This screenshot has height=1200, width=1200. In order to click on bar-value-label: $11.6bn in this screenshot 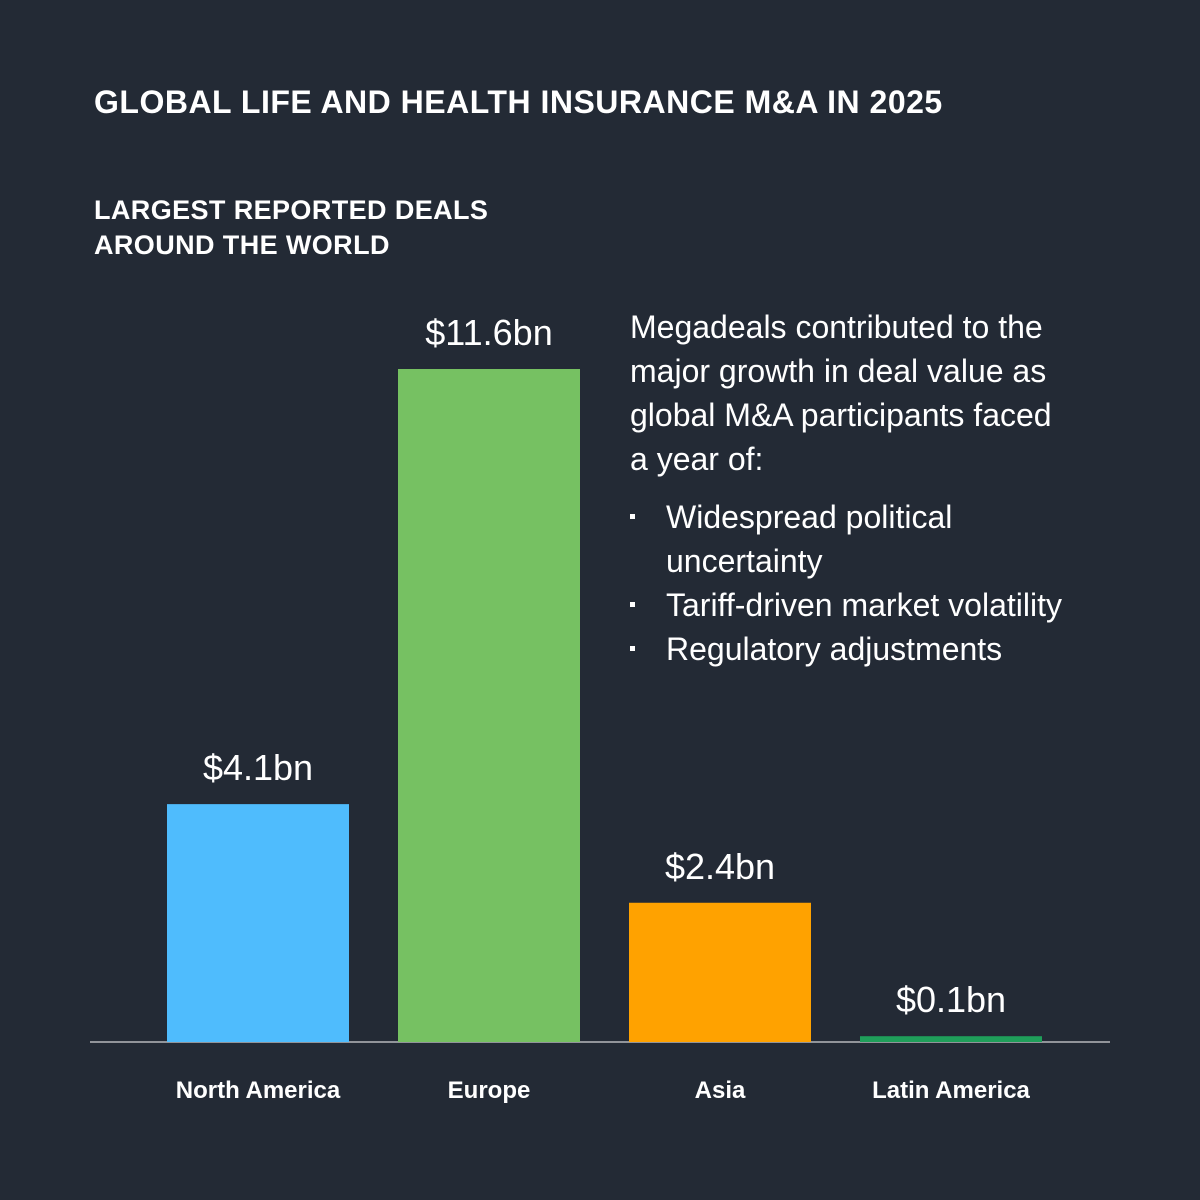, I will do `click(488, 332)`.